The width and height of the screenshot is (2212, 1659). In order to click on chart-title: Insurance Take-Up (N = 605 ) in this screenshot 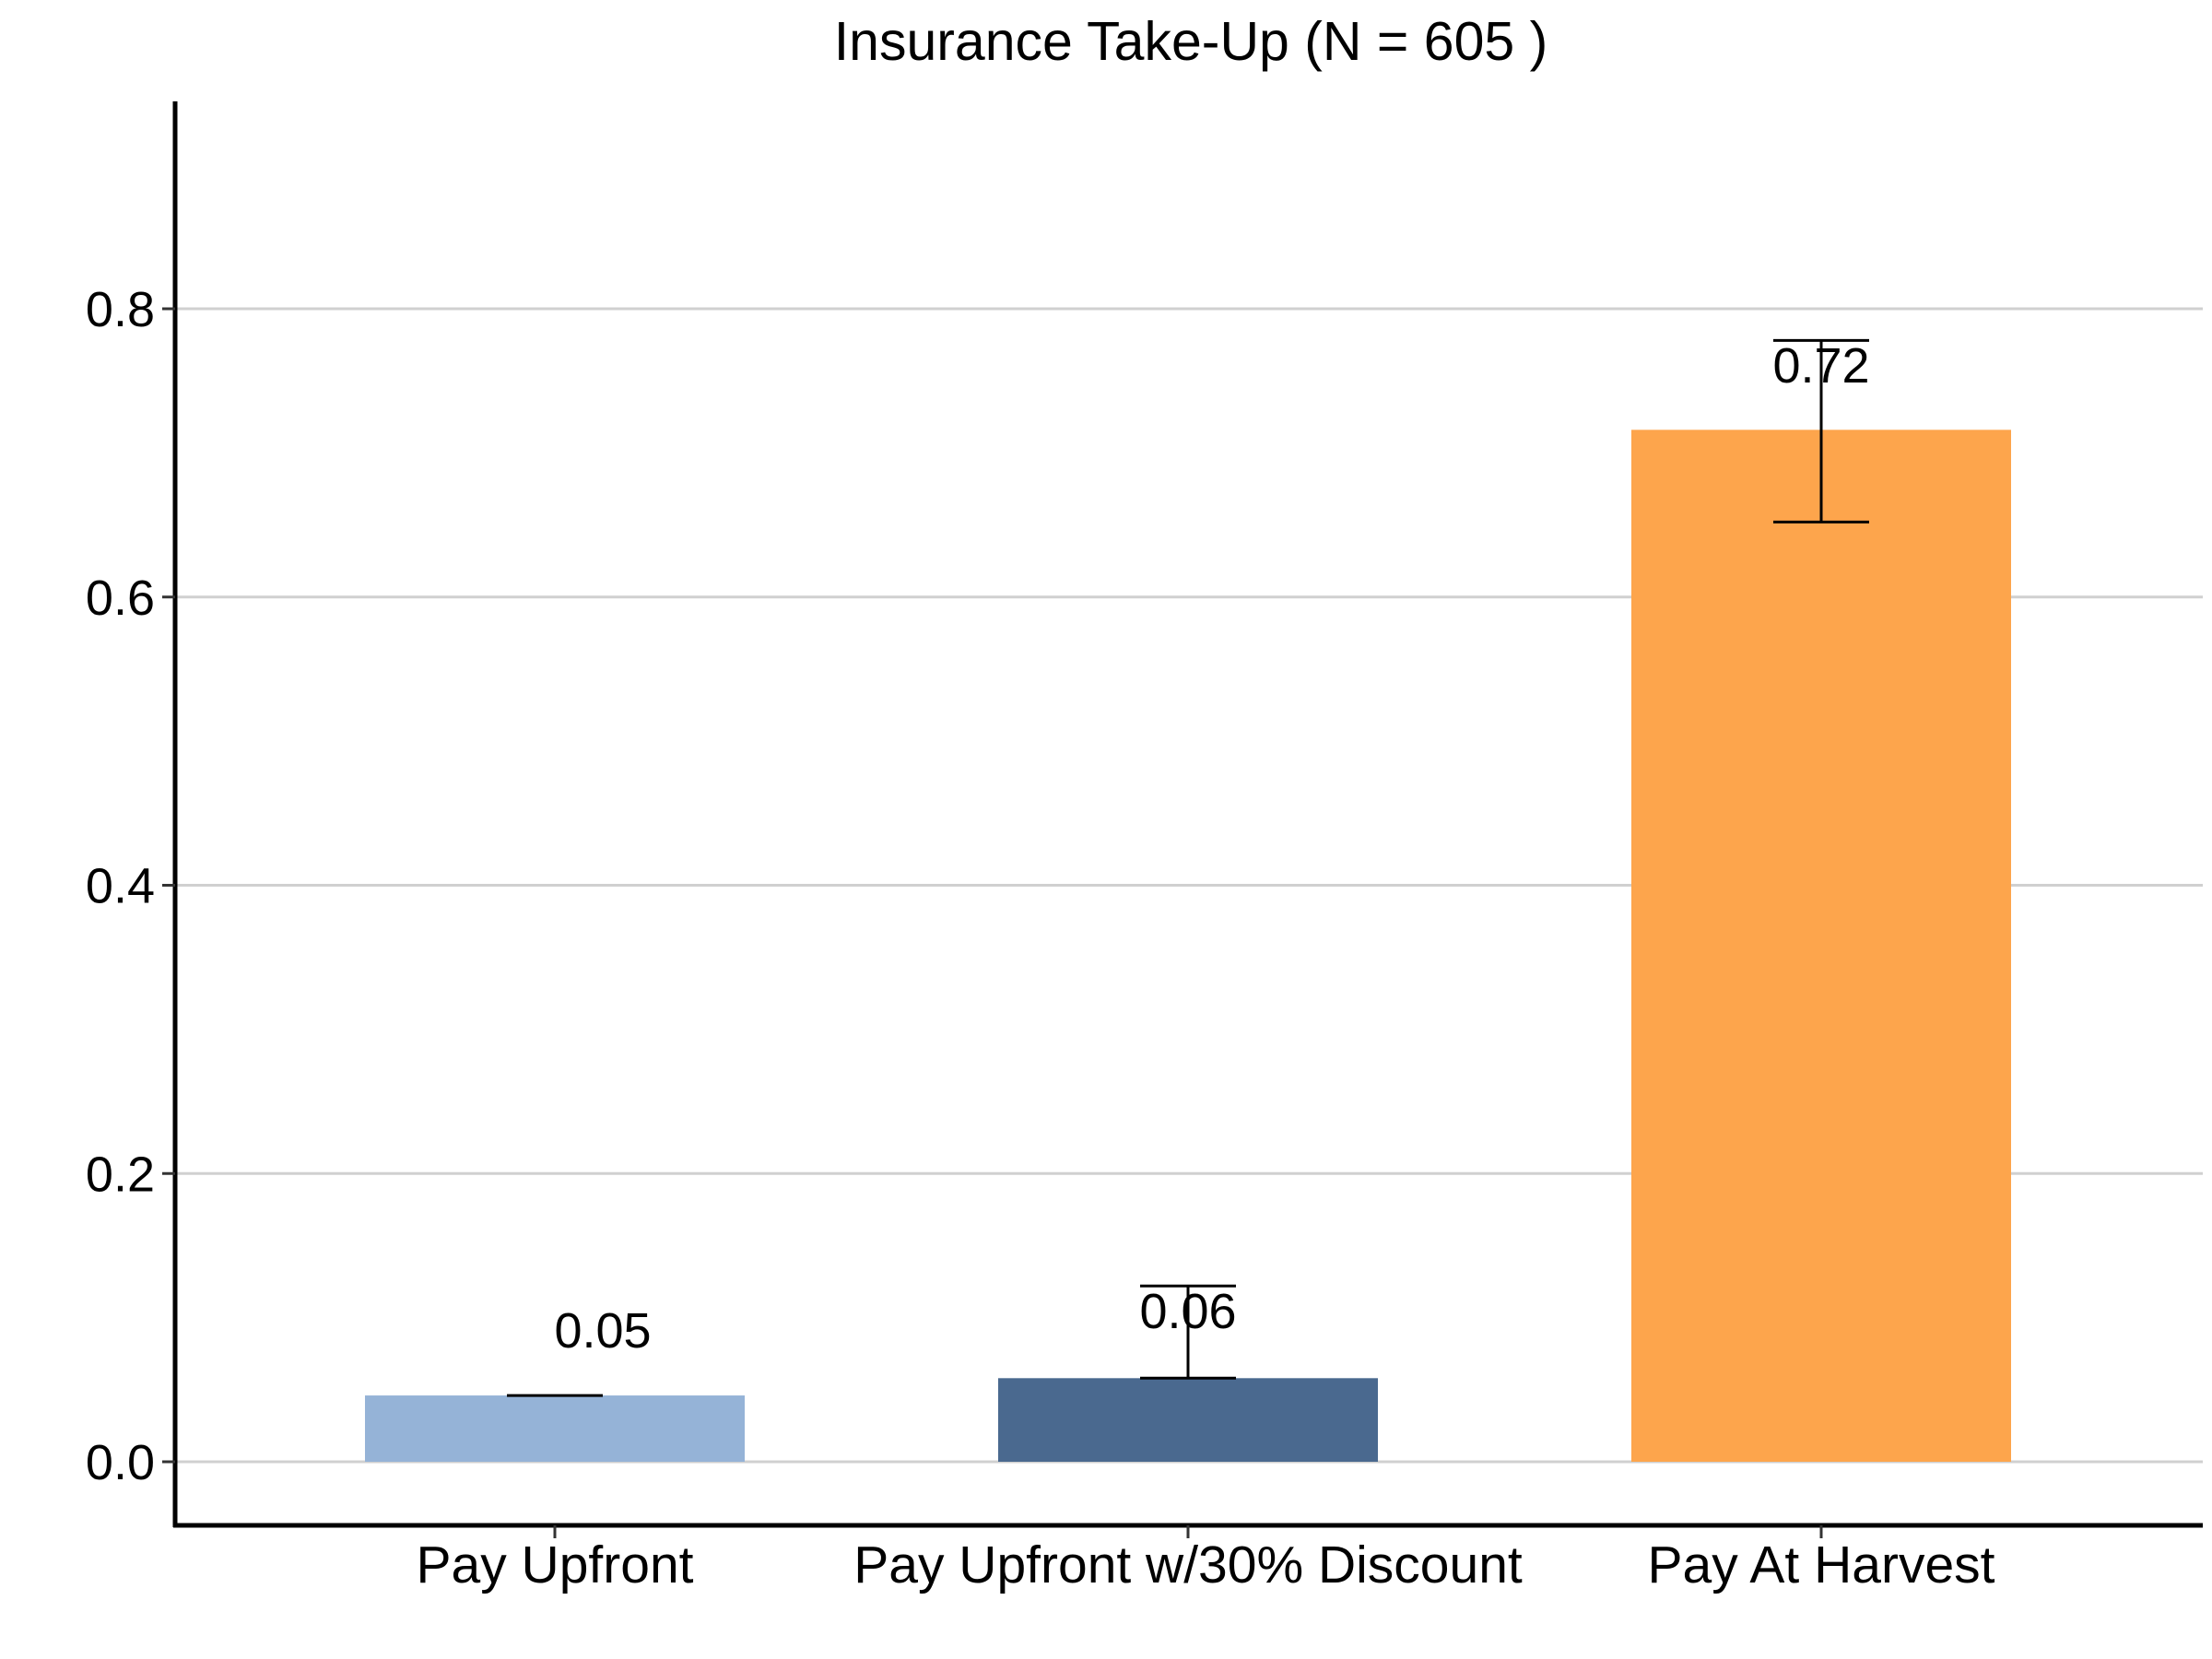, I will do `click(1191, 41)`.